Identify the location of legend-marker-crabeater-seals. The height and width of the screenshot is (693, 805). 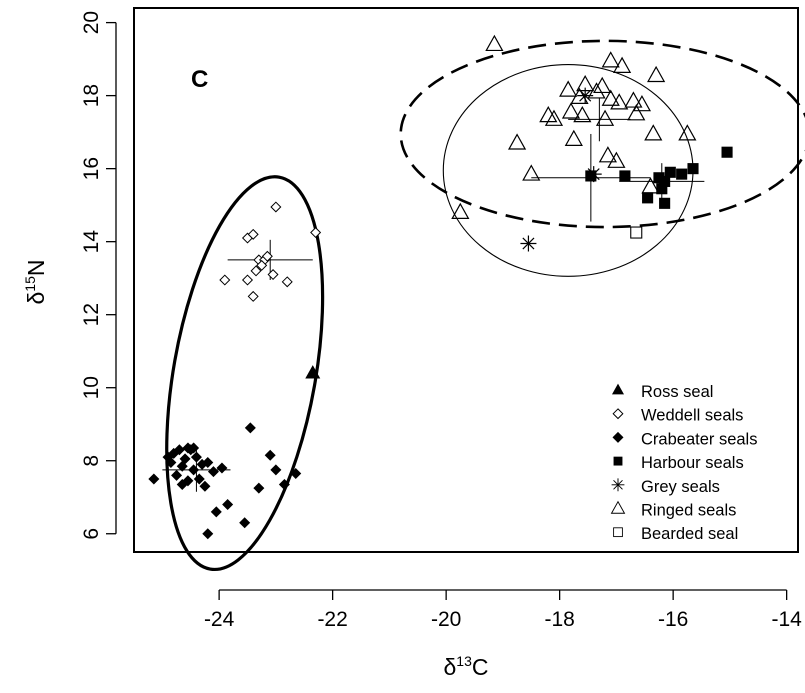
(618, 437).